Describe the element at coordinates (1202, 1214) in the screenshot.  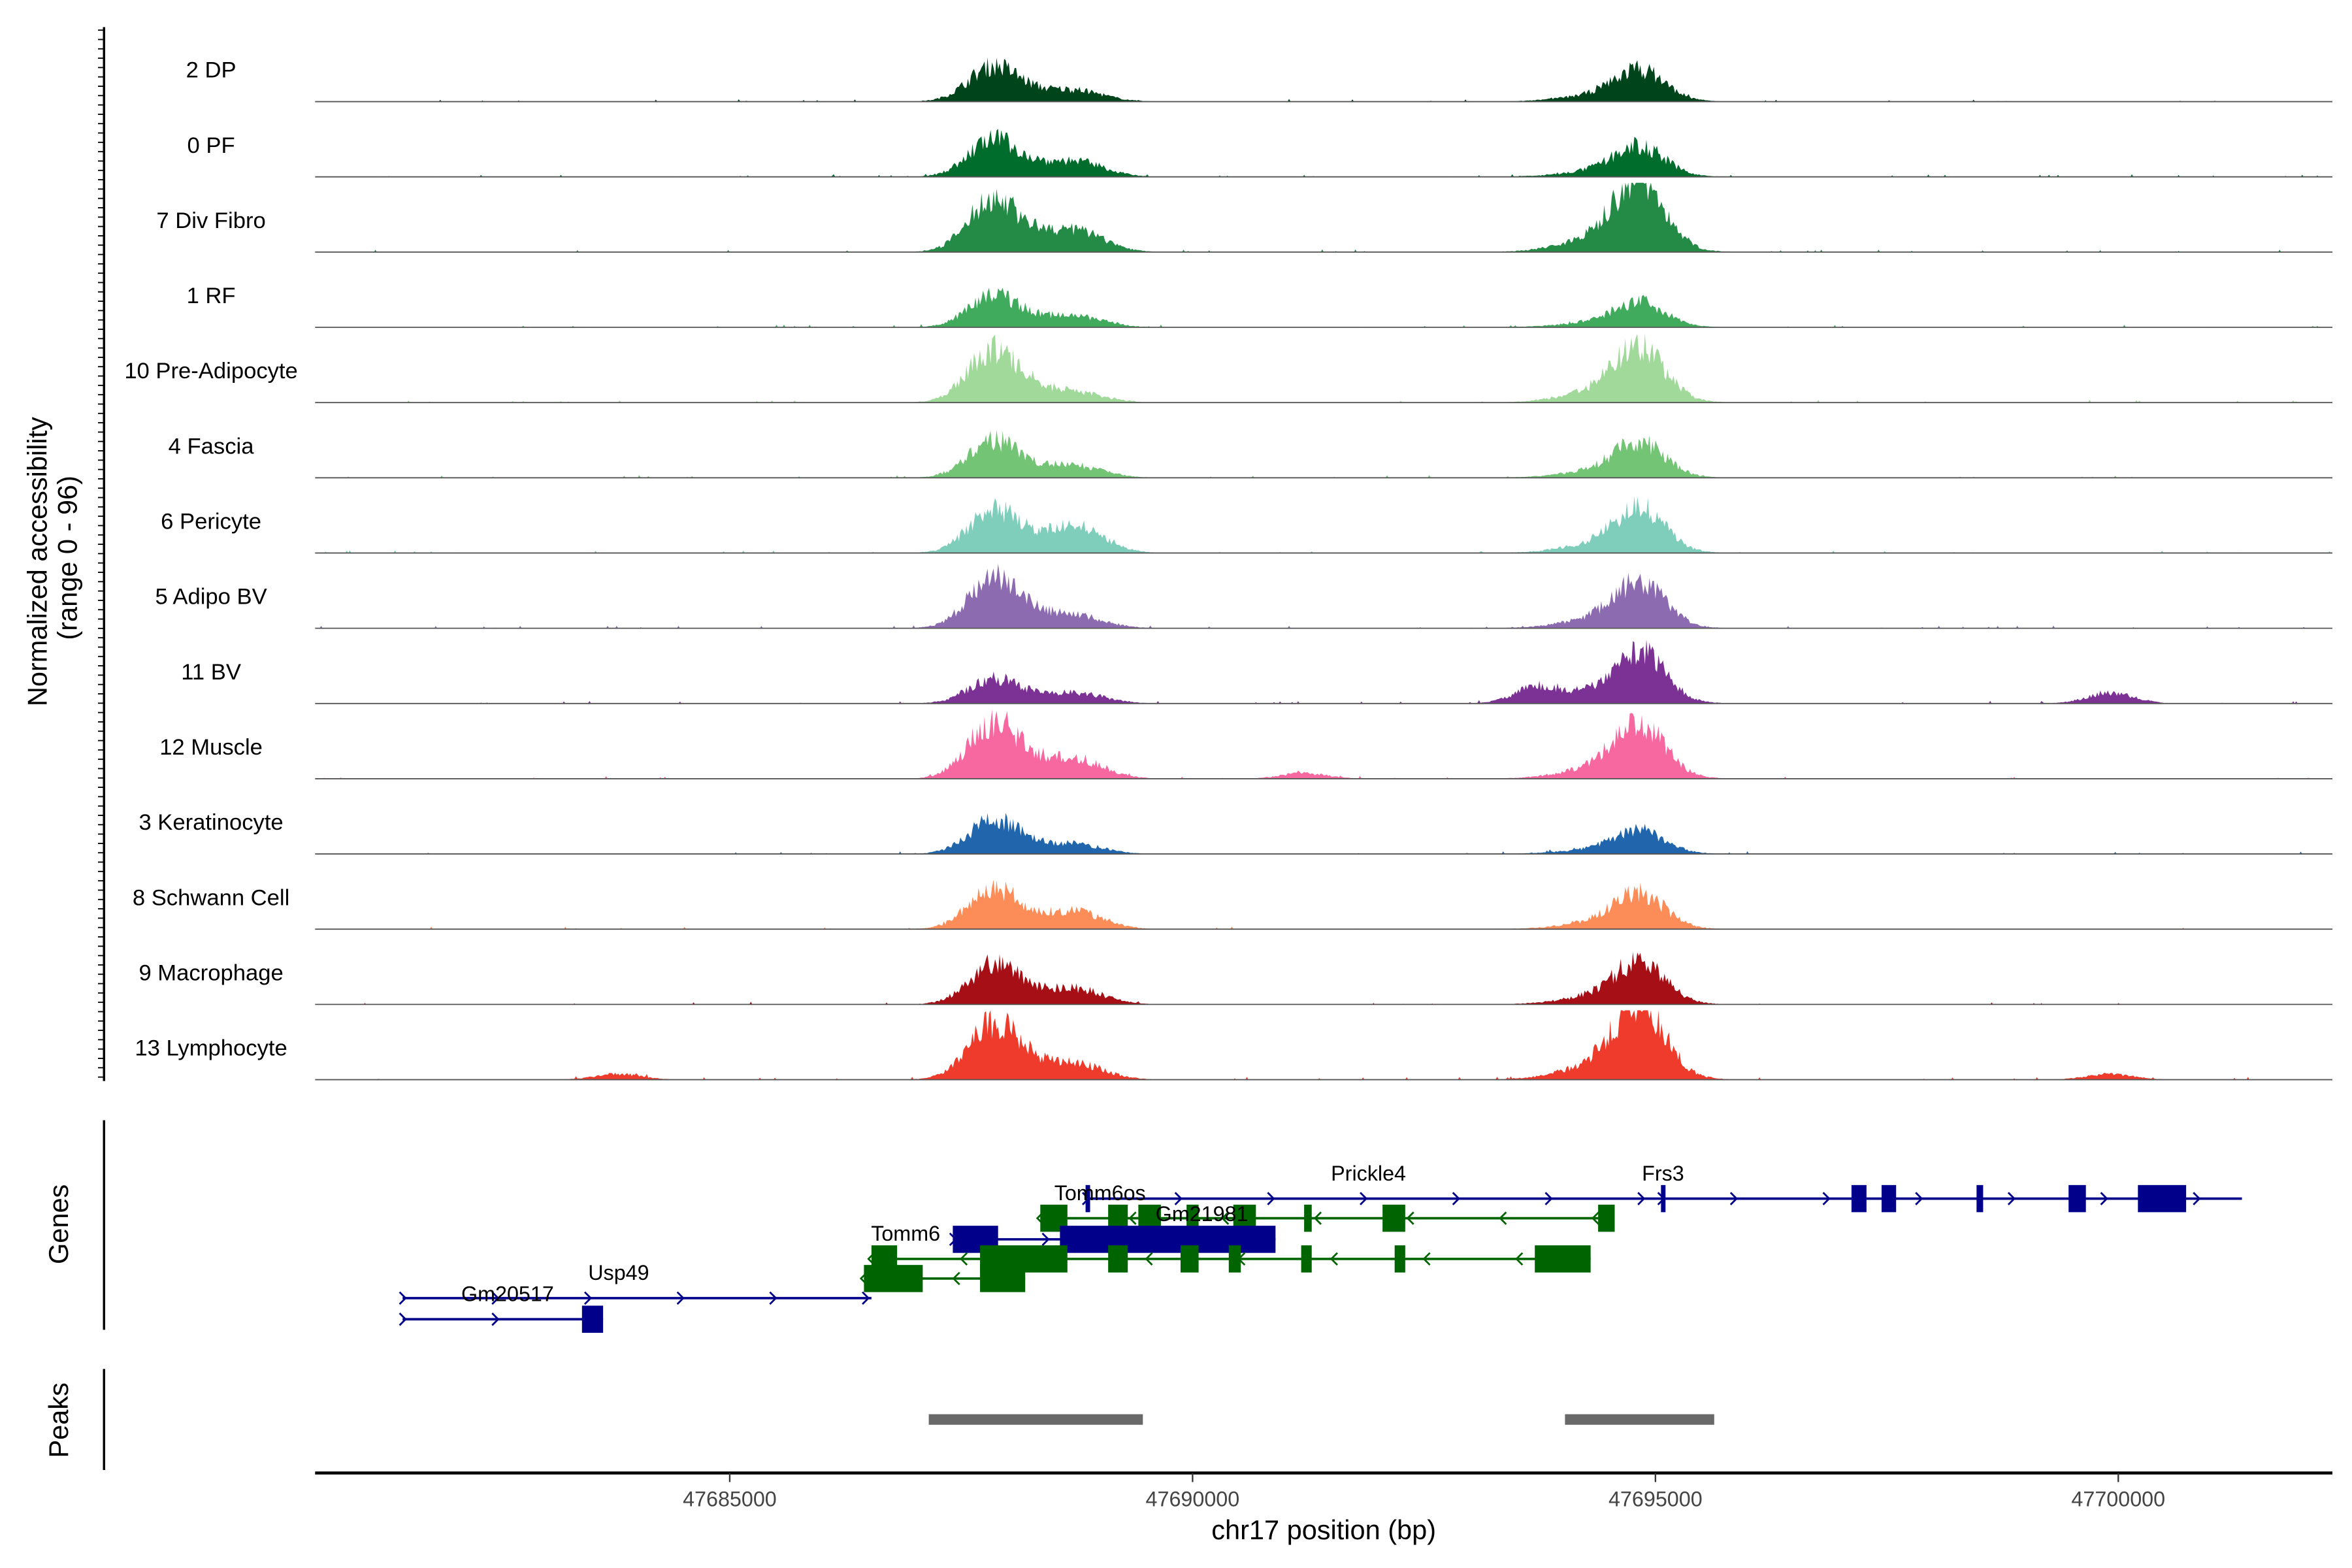
I see `gene-label: Gm21981` at that location.